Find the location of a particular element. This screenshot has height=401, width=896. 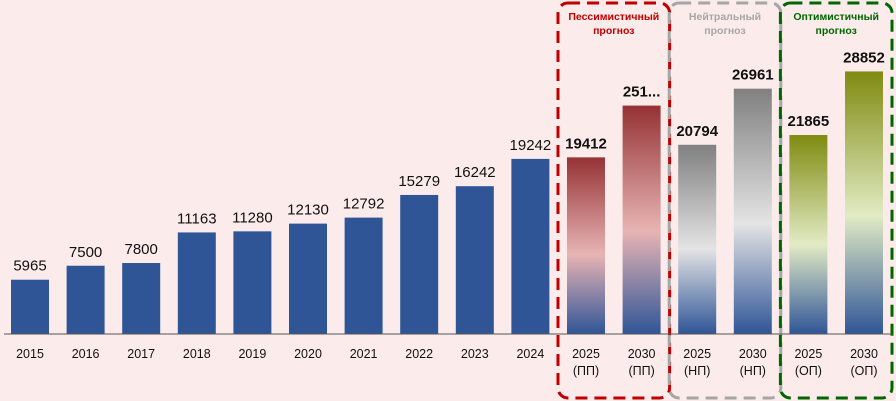

value-label: 7500 is located at coordinates (85, 252).